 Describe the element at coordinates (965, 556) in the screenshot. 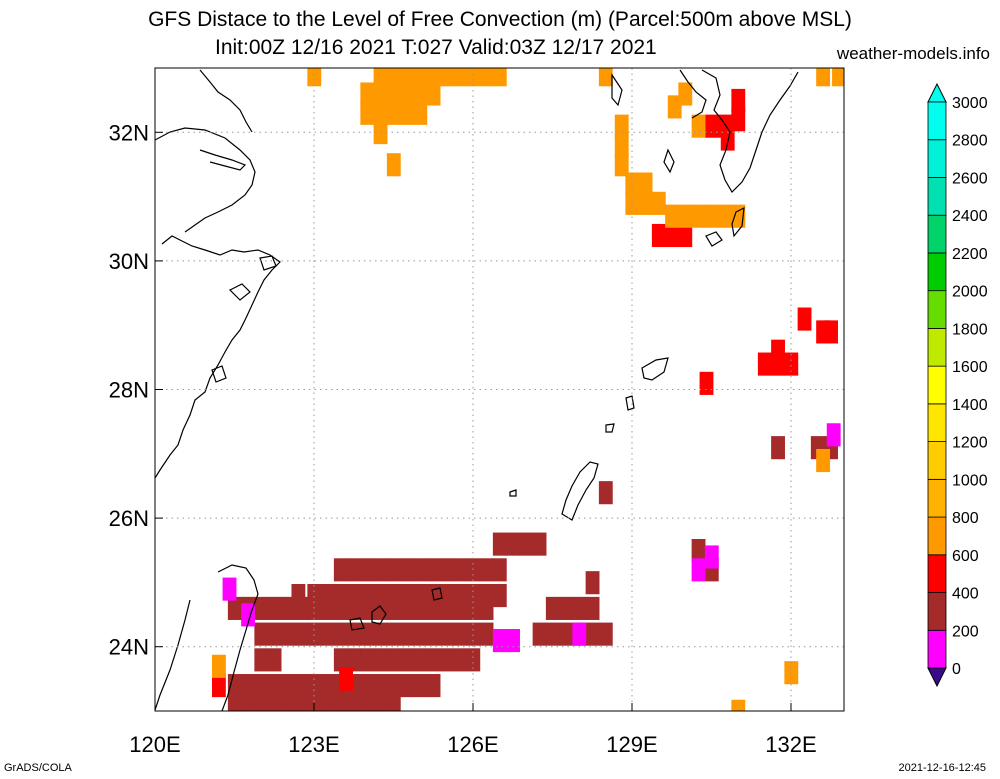

I see `colorbar-level-label: 600` at that location.